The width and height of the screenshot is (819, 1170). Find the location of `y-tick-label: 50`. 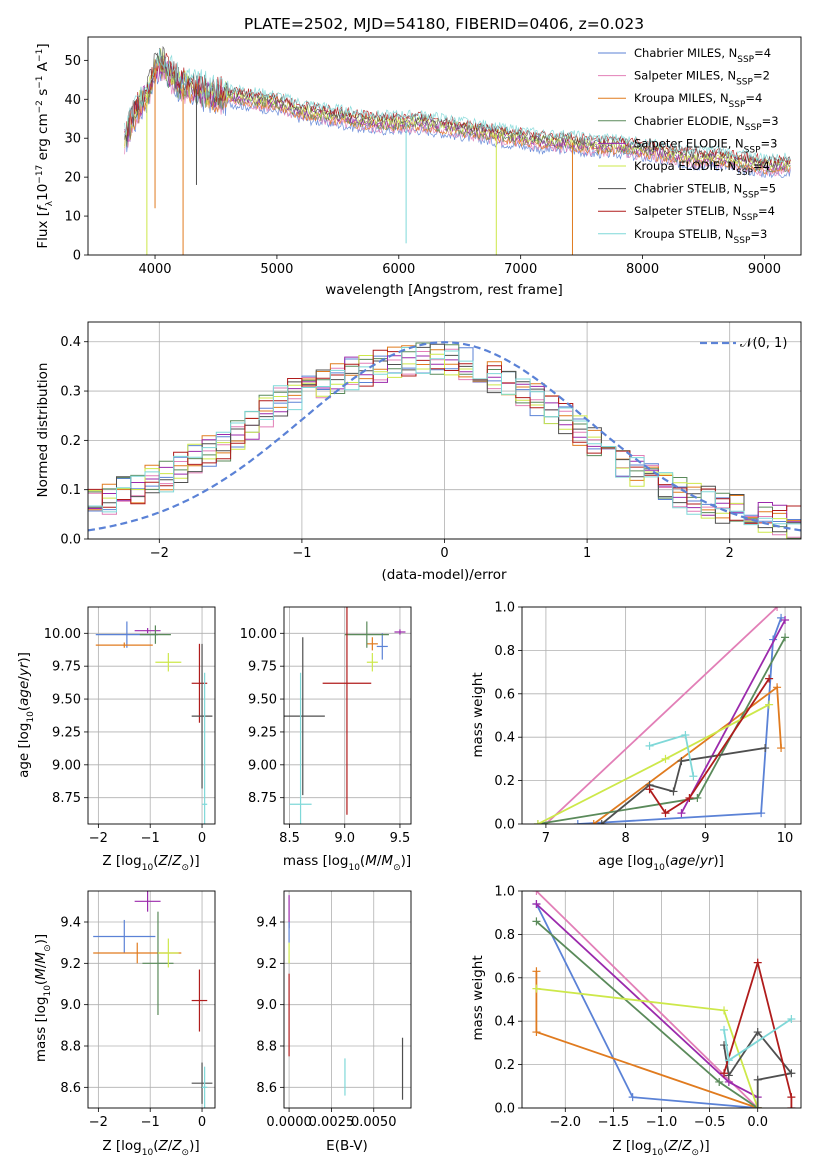

y-tick-label: 50 is located at coordinates (72, 61).